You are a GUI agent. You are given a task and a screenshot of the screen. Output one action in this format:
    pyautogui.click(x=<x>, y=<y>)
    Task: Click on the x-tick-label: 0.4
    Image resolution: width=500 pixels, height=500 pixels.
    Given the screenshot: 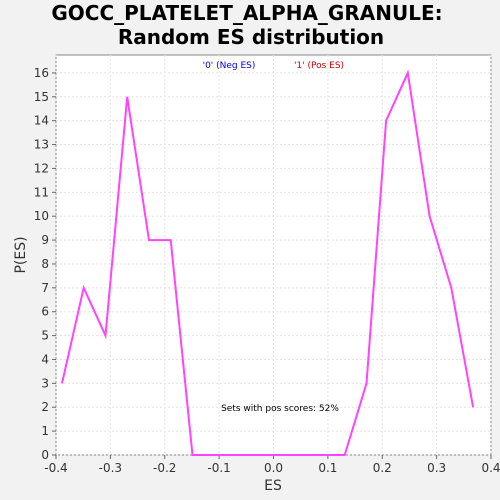 What is the action you would take?
    pyautogui.click(x=490, y=468)
    